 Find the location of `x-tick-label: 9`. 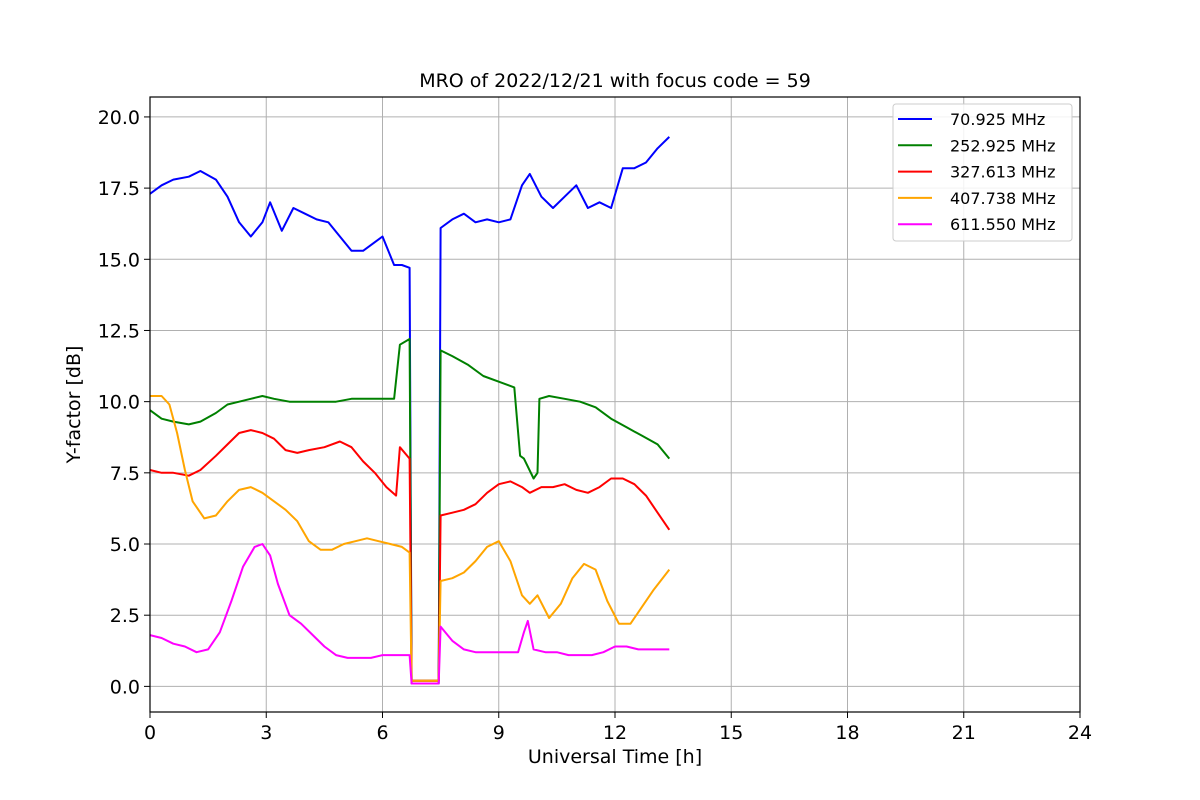

x-tick-label: 9 is located at coordinates (499, 733).